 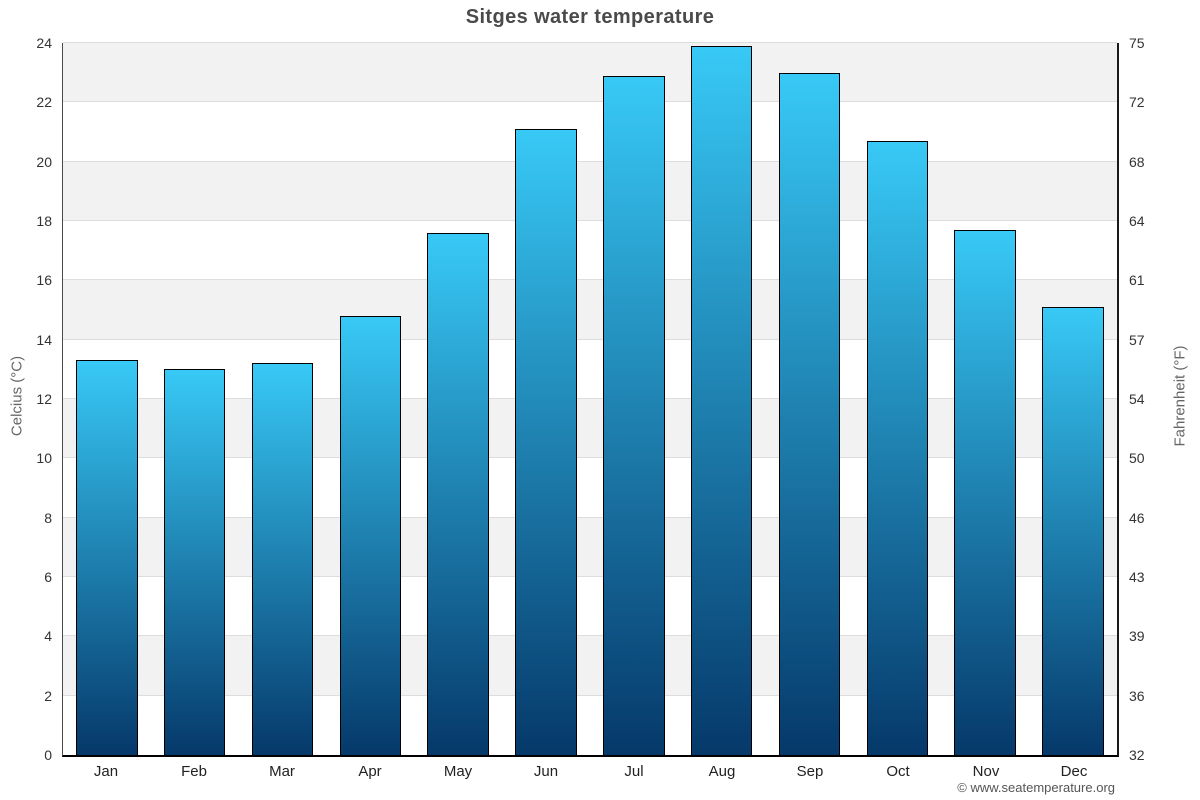 I want to click on celsius-tick-4: 4, so click(x=48, y=636).